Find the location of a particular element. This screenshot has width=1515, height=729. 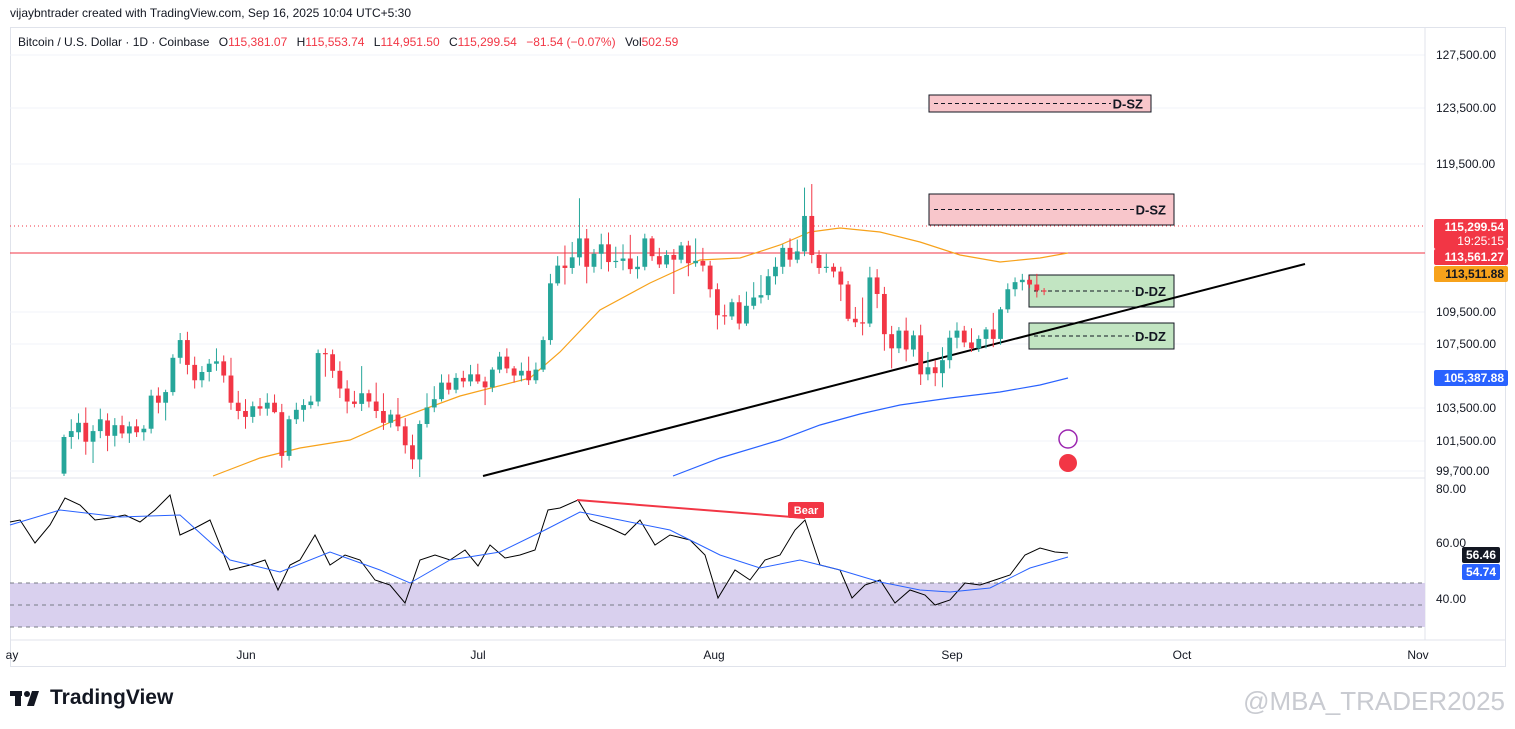

high-key: H is located at coordinates (301, 42).